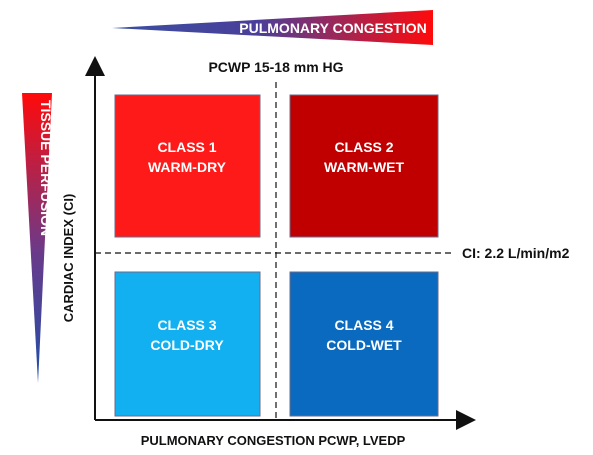 The width and height of the screenshot is (593, 455). I want to click on class-1-title: CLASS 1, so click(186, 147).